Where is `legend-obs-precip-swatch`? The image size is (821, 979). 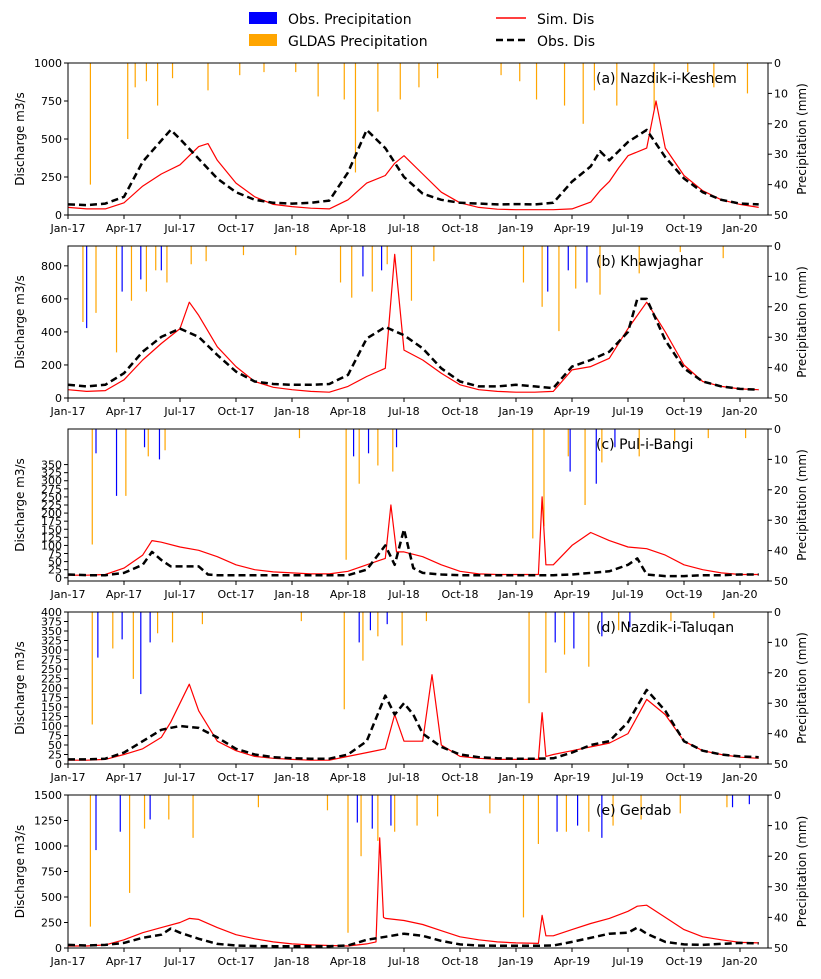 legend-obs-precip-swatch is located at coordinates (263, 18).